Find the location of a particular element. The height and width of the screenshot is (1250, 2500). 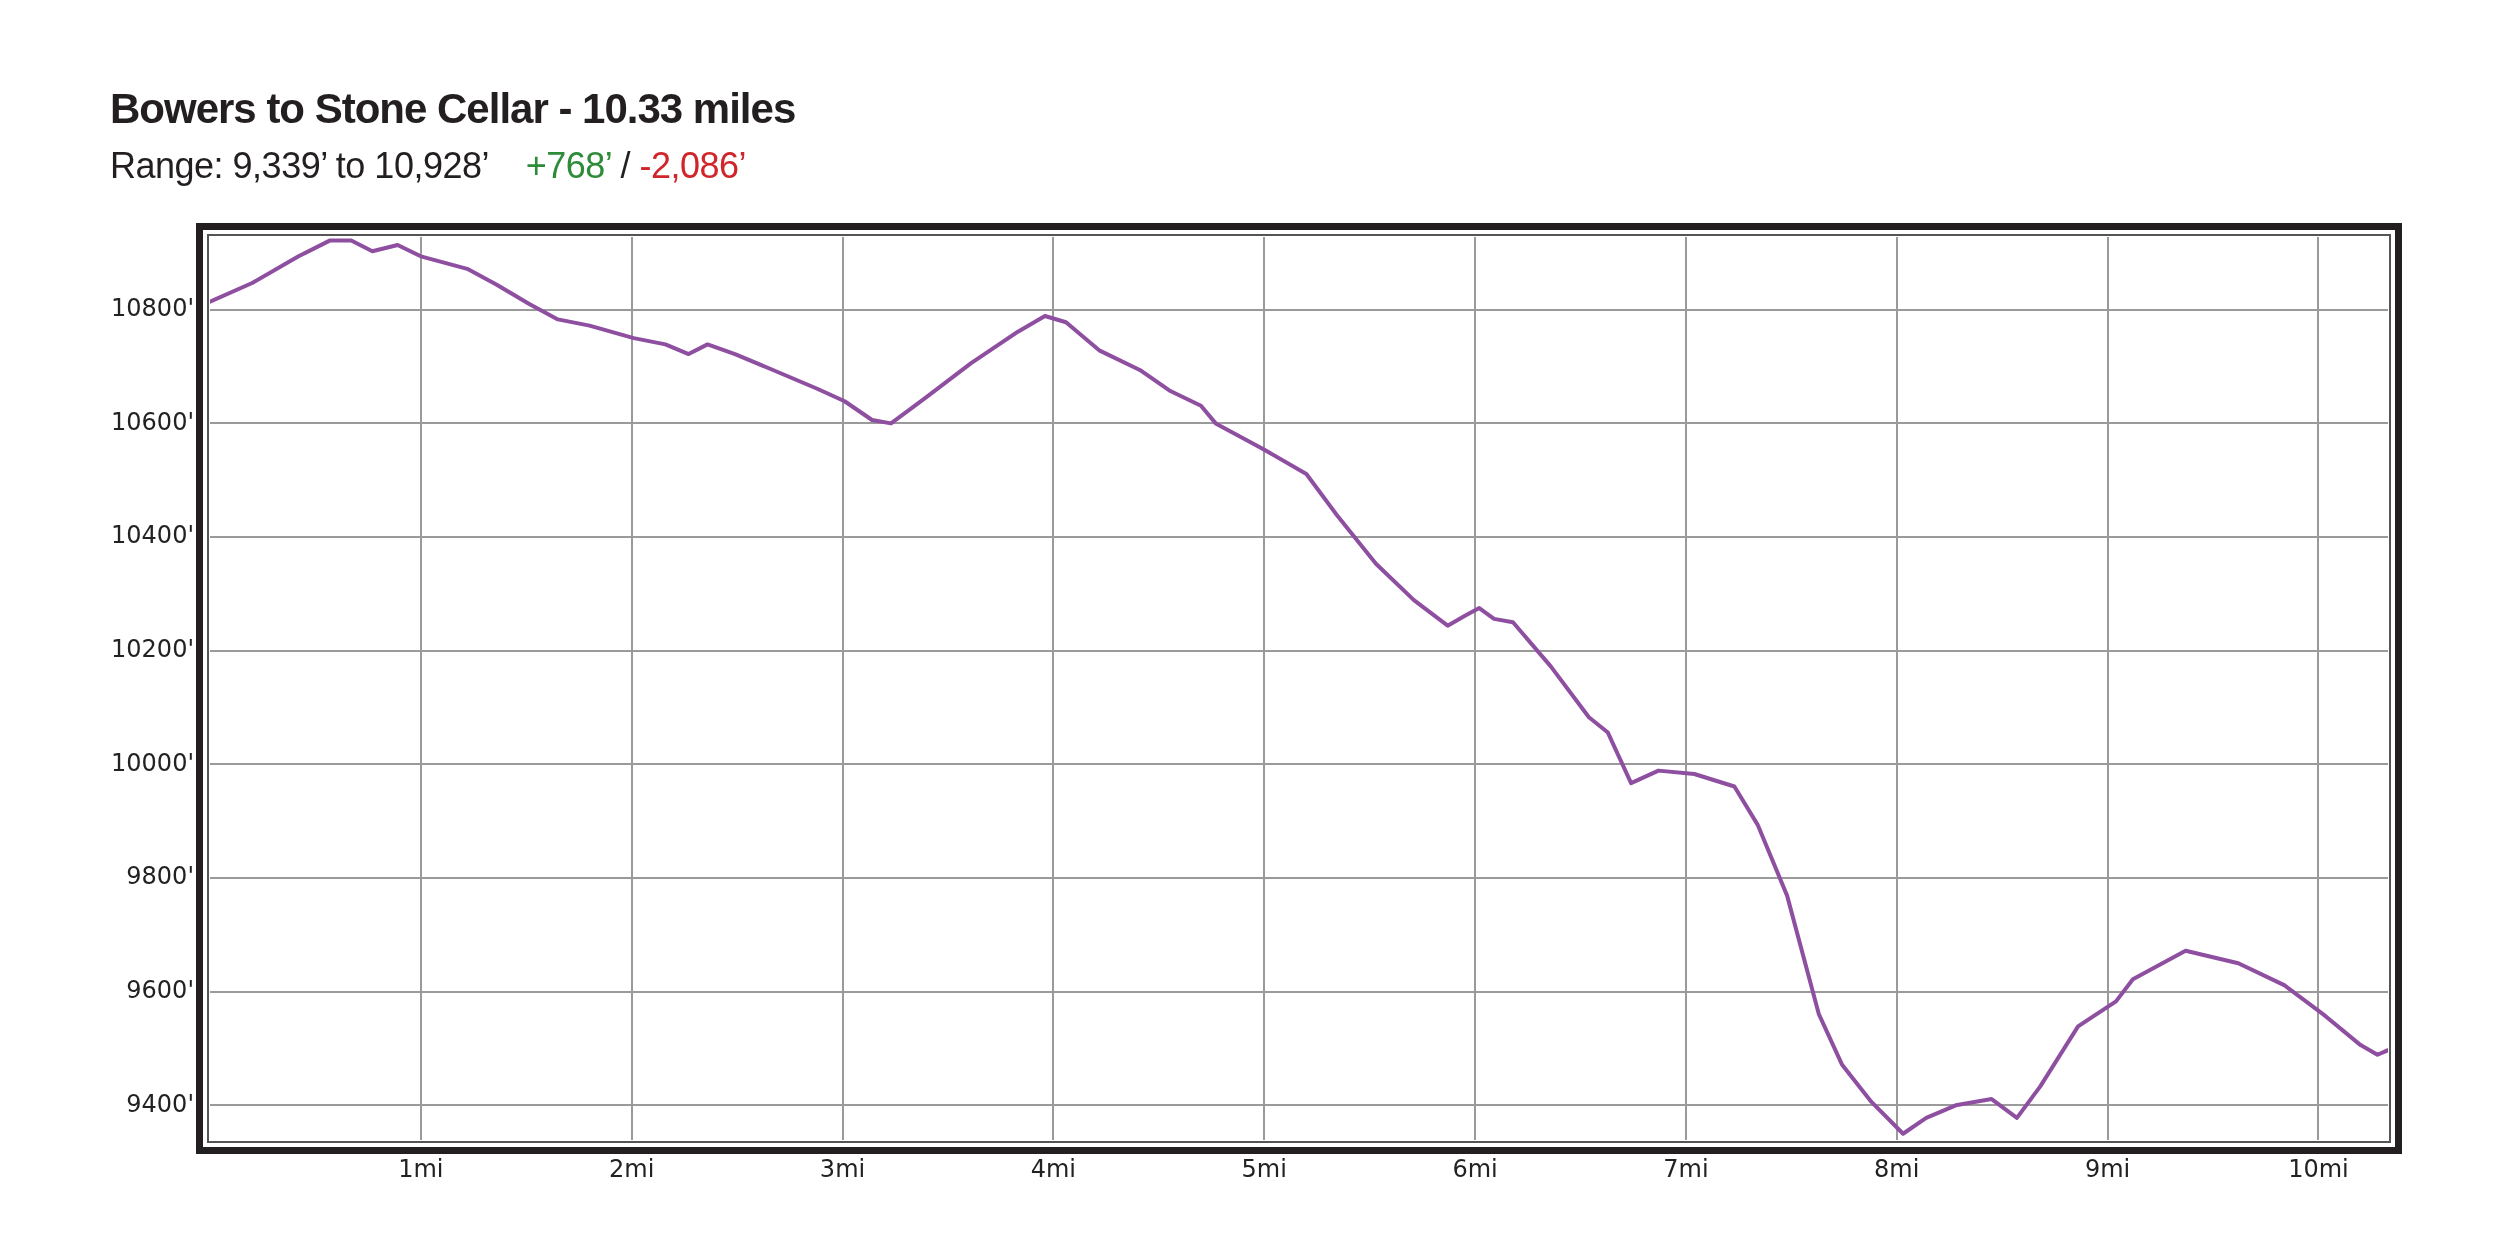

x-tick-label: 9mi is located at coordinates (2107, 1168).